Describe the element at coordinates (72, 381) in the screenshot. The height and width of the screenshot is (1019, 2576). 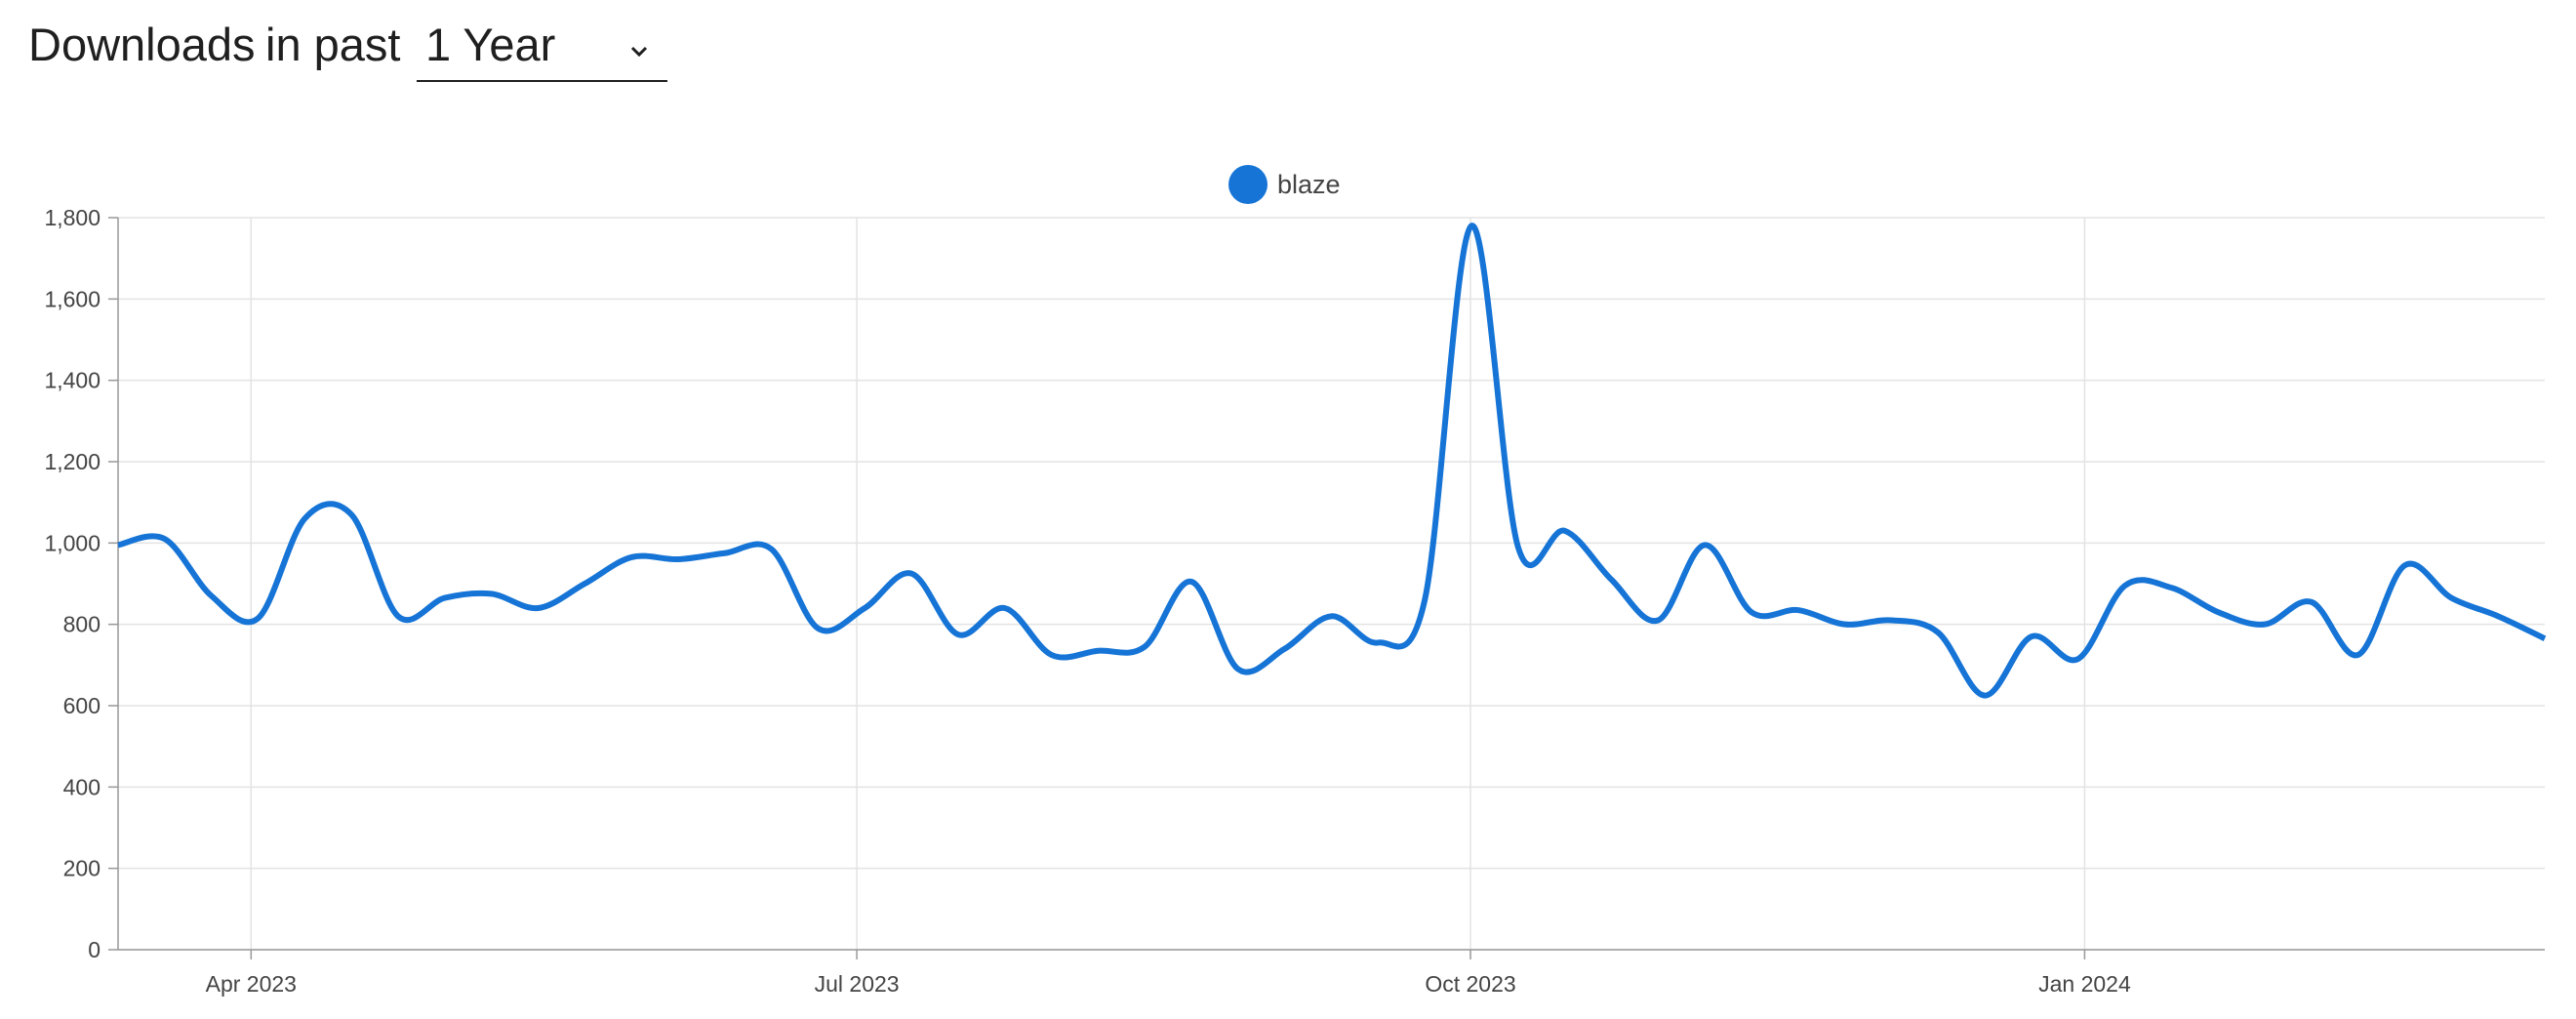
I see `y-tick-label: 1,400` at that location.